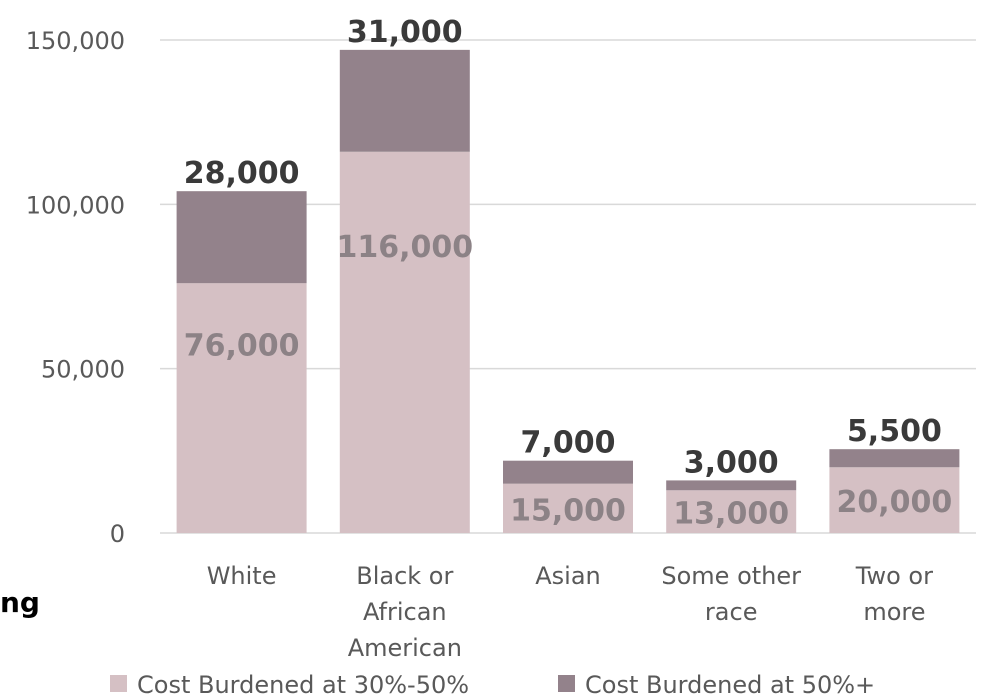 This screenshot has height=698, width=984. Describe the element at coordinates (731, 612) in the screenshot. I see `x-tick-line: race` at that location.